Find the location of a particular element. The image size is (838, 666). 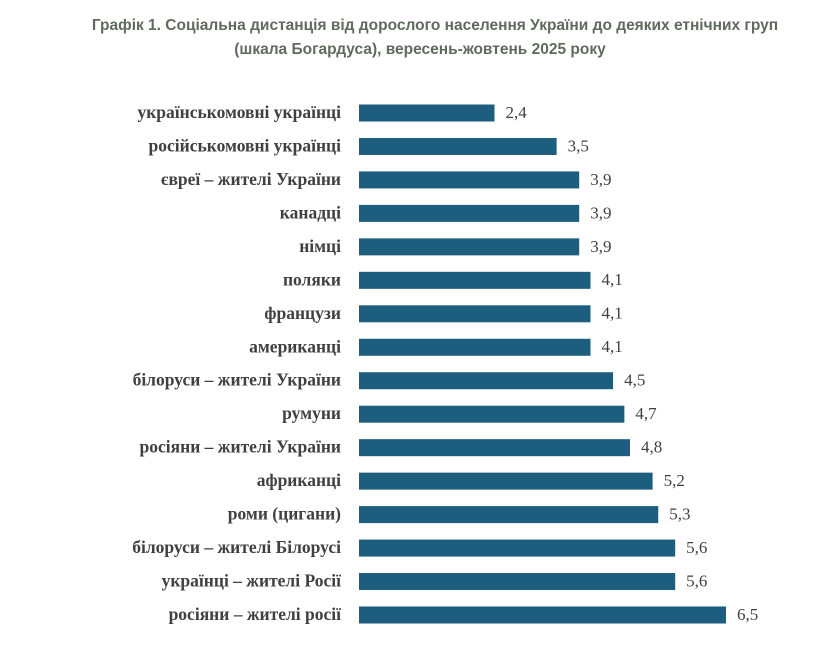

category-label: канадці is located at coordinates (310, 212).